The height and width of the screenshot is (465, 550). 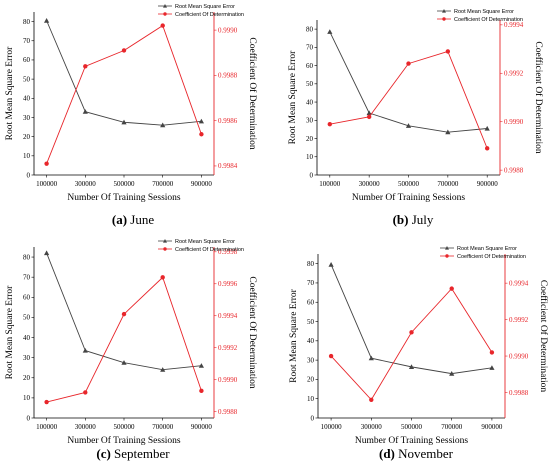 What do you see at coordinates (448, 184) in the screenshot?
I see `x-tick-label: 700000` at bounding box center [448, 184].